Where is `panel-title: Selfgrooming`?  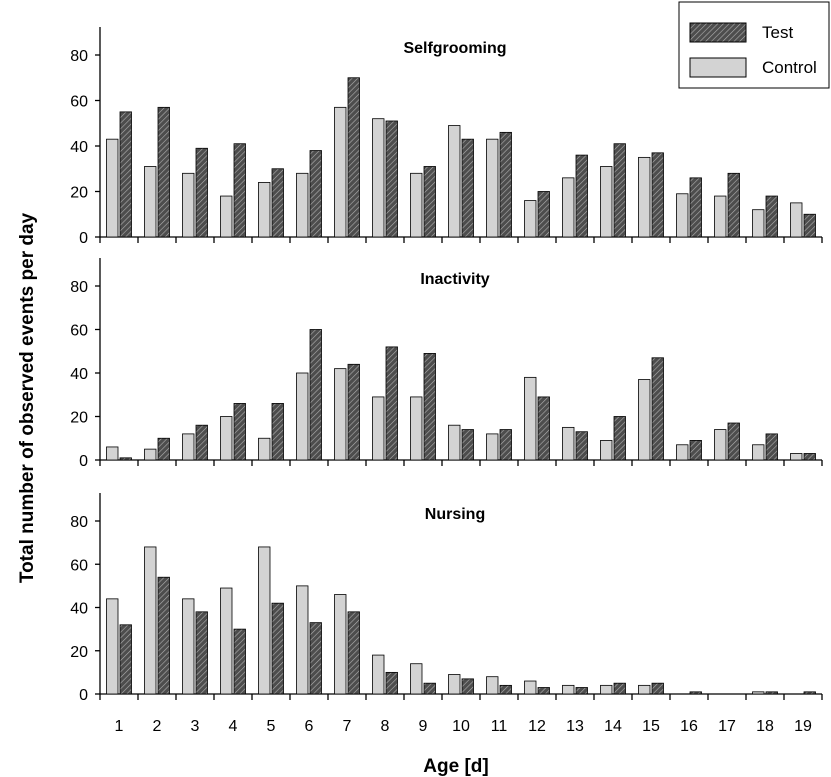 panel-title: Selfgrooming is located at coordinates (454, 48).